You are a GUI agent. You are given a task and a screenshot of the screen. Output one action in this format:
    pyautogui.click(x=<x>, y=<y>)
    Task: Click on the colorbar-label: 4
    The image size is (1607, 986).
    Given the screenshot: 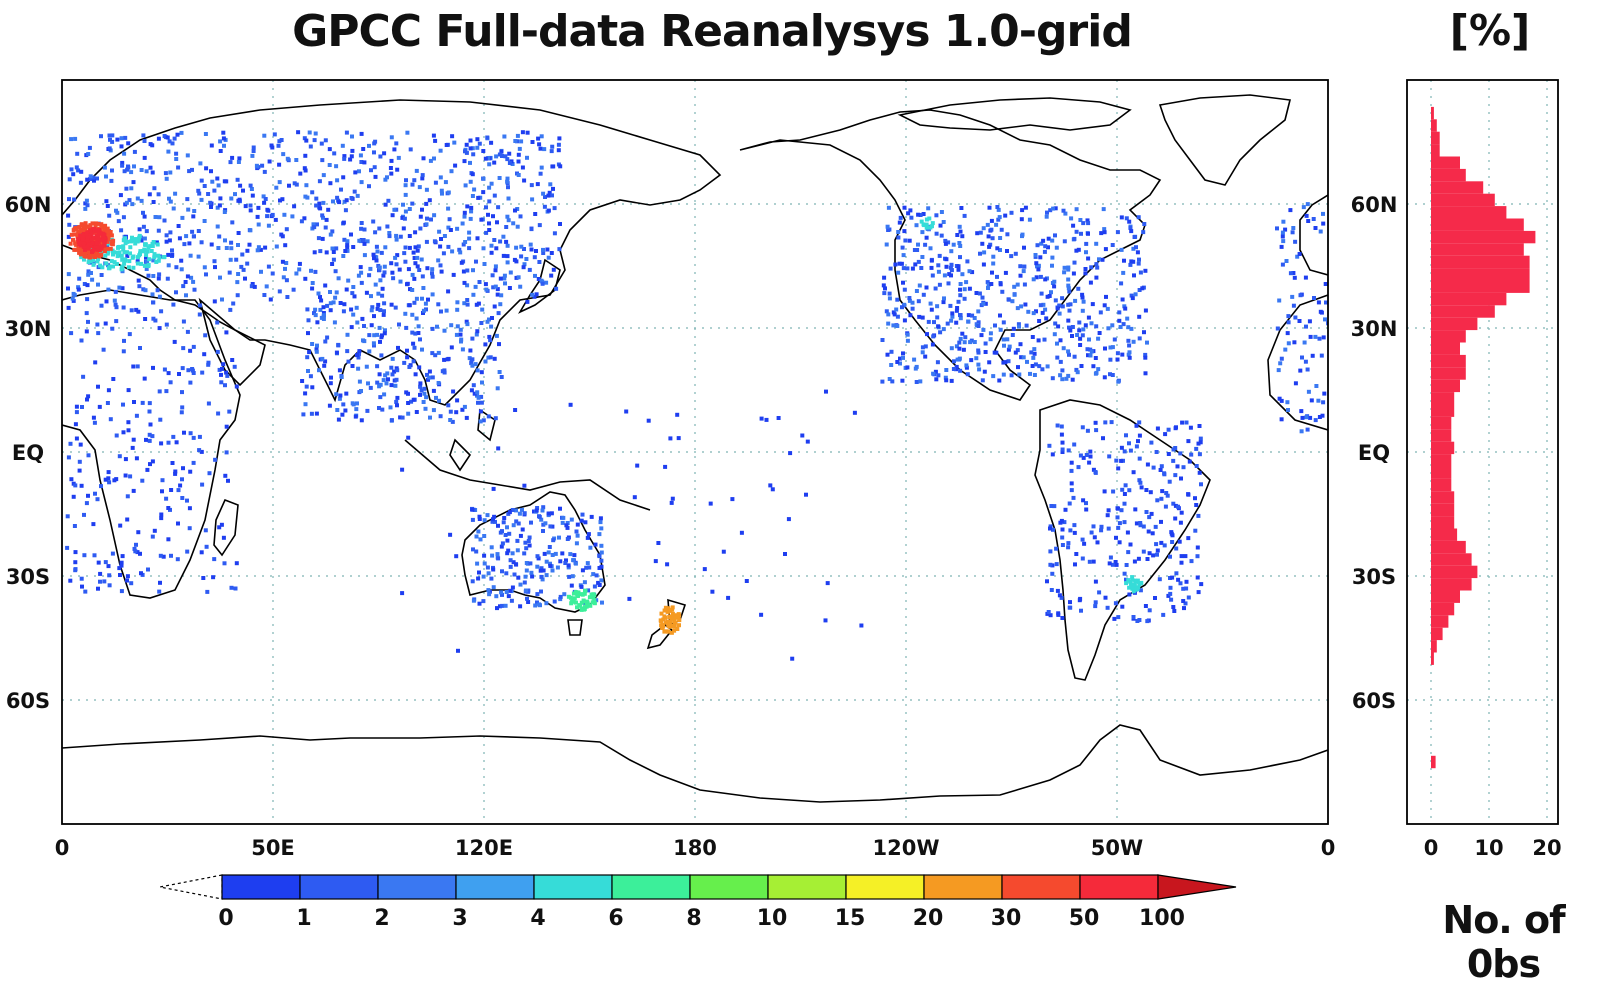 What is the action you would take?
    pyautogui.click(x=537, y=918)
    